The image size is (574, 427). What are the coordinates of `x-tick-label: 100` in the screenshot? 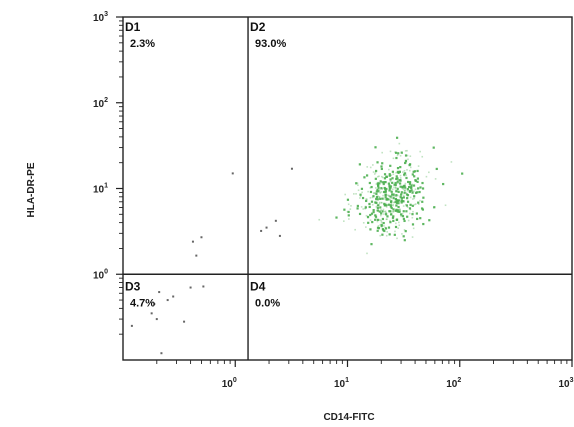 It's located at (229, 383).